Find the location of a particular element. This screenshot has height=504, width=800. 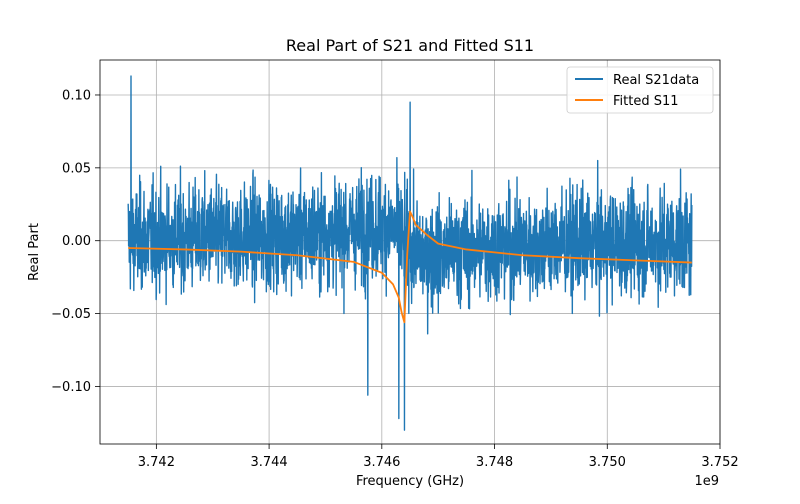

y-tick-label: −0.05 is located at coordinates (71, 314).